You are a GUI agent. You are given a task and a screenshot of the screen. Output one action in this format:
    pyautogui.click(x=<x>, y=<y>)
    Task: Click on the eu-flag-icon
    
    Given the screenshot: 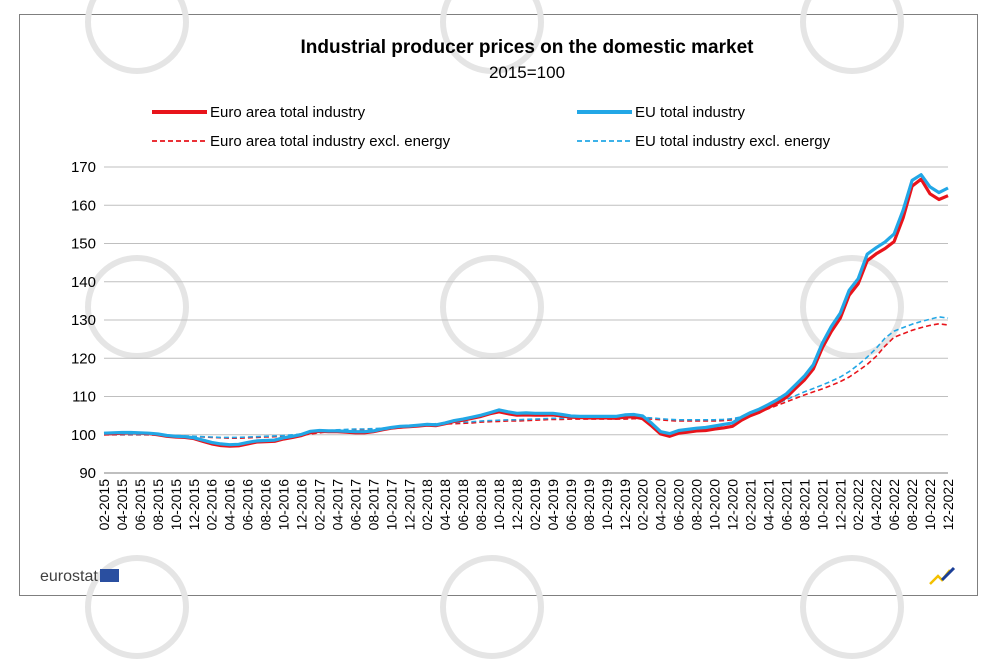 What is the action you would take?
    pyautogui.click(x=109, y=575)
    